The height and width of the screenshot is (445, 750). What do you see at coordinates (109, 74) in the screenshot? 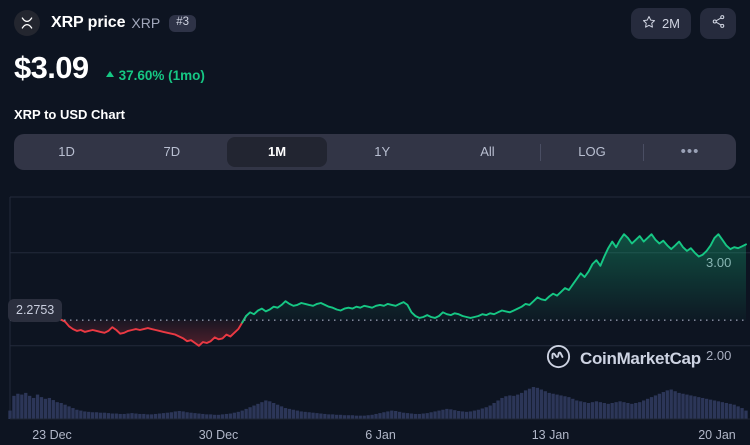
I see `arrow-up-icon` at bounding box center [109, 74].